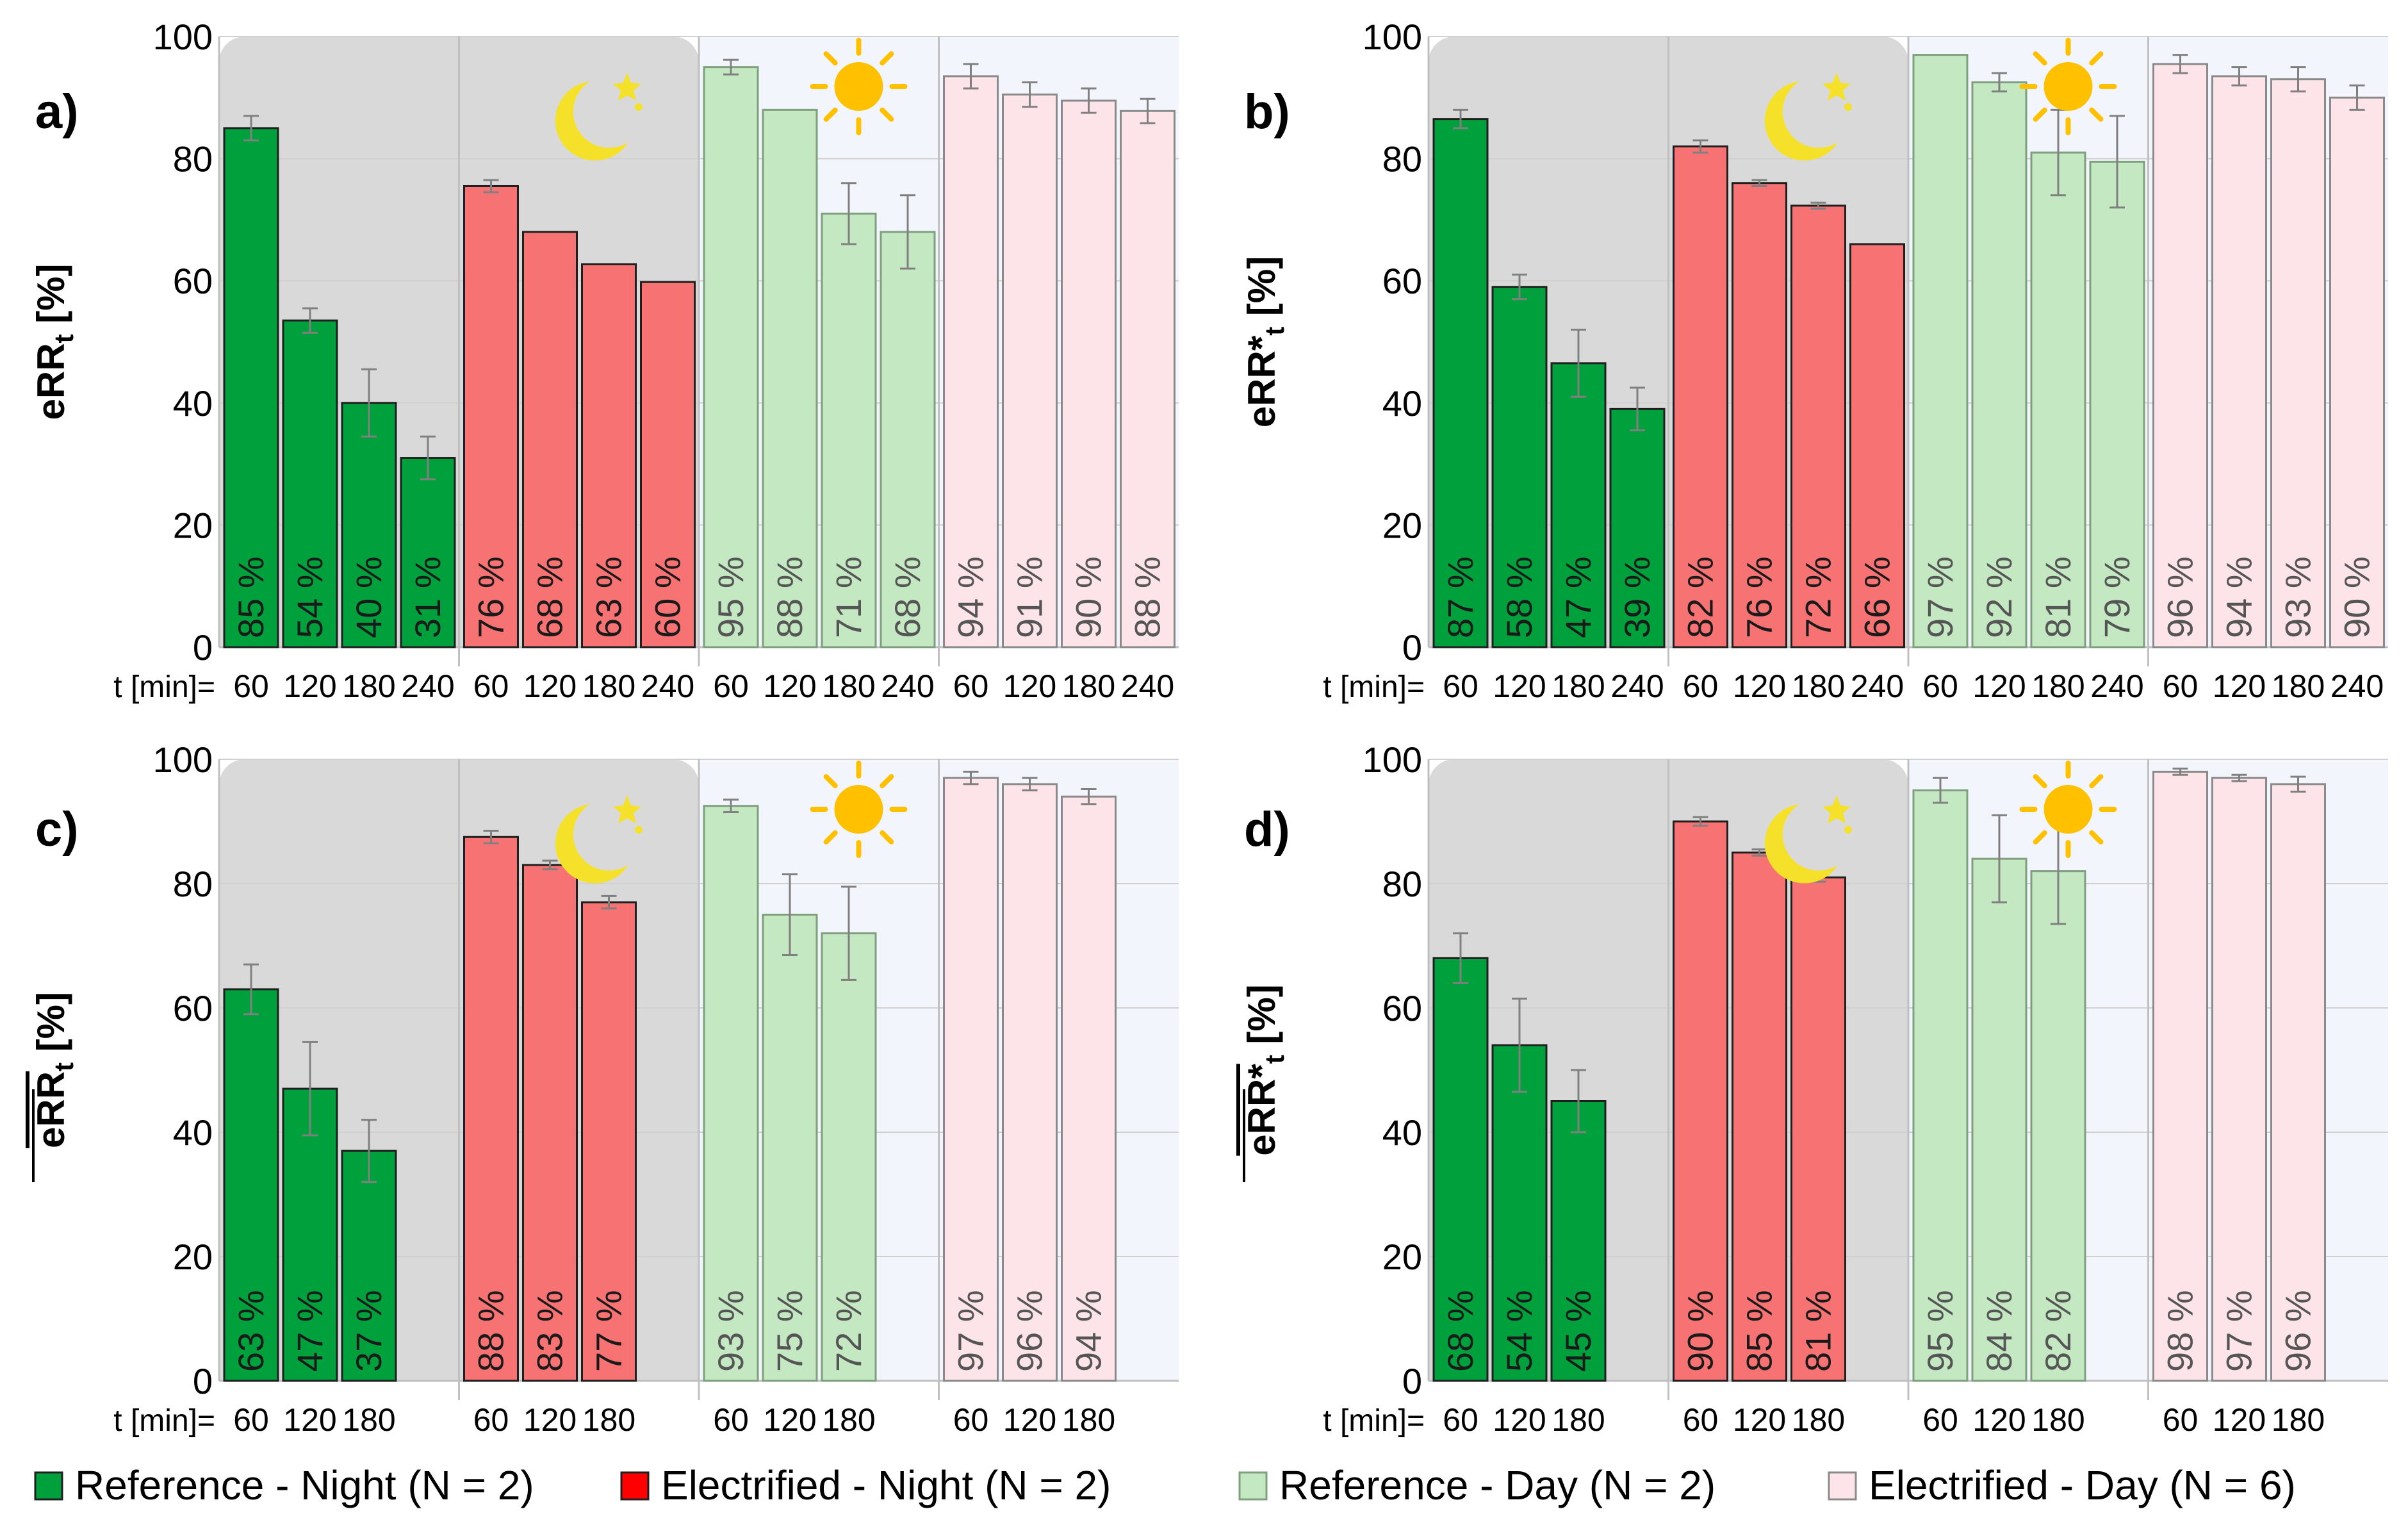 The width and height of the screenshot is (2408, 1525). I want to click on legend-label: Electrified - Day (N = 6), so click(2082, 1485).